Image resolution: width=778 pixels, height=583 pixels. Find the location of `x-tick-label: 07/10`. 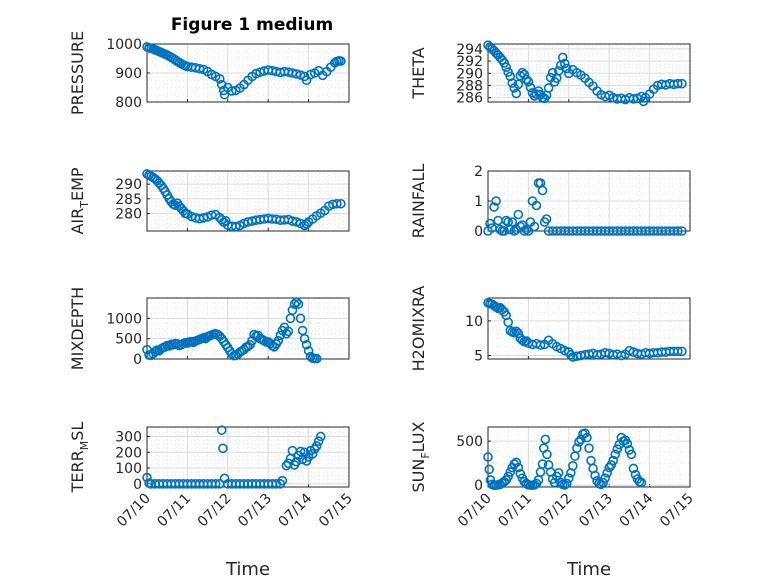

x-tick-label: 07/10 is located at coordinates (134, 511).